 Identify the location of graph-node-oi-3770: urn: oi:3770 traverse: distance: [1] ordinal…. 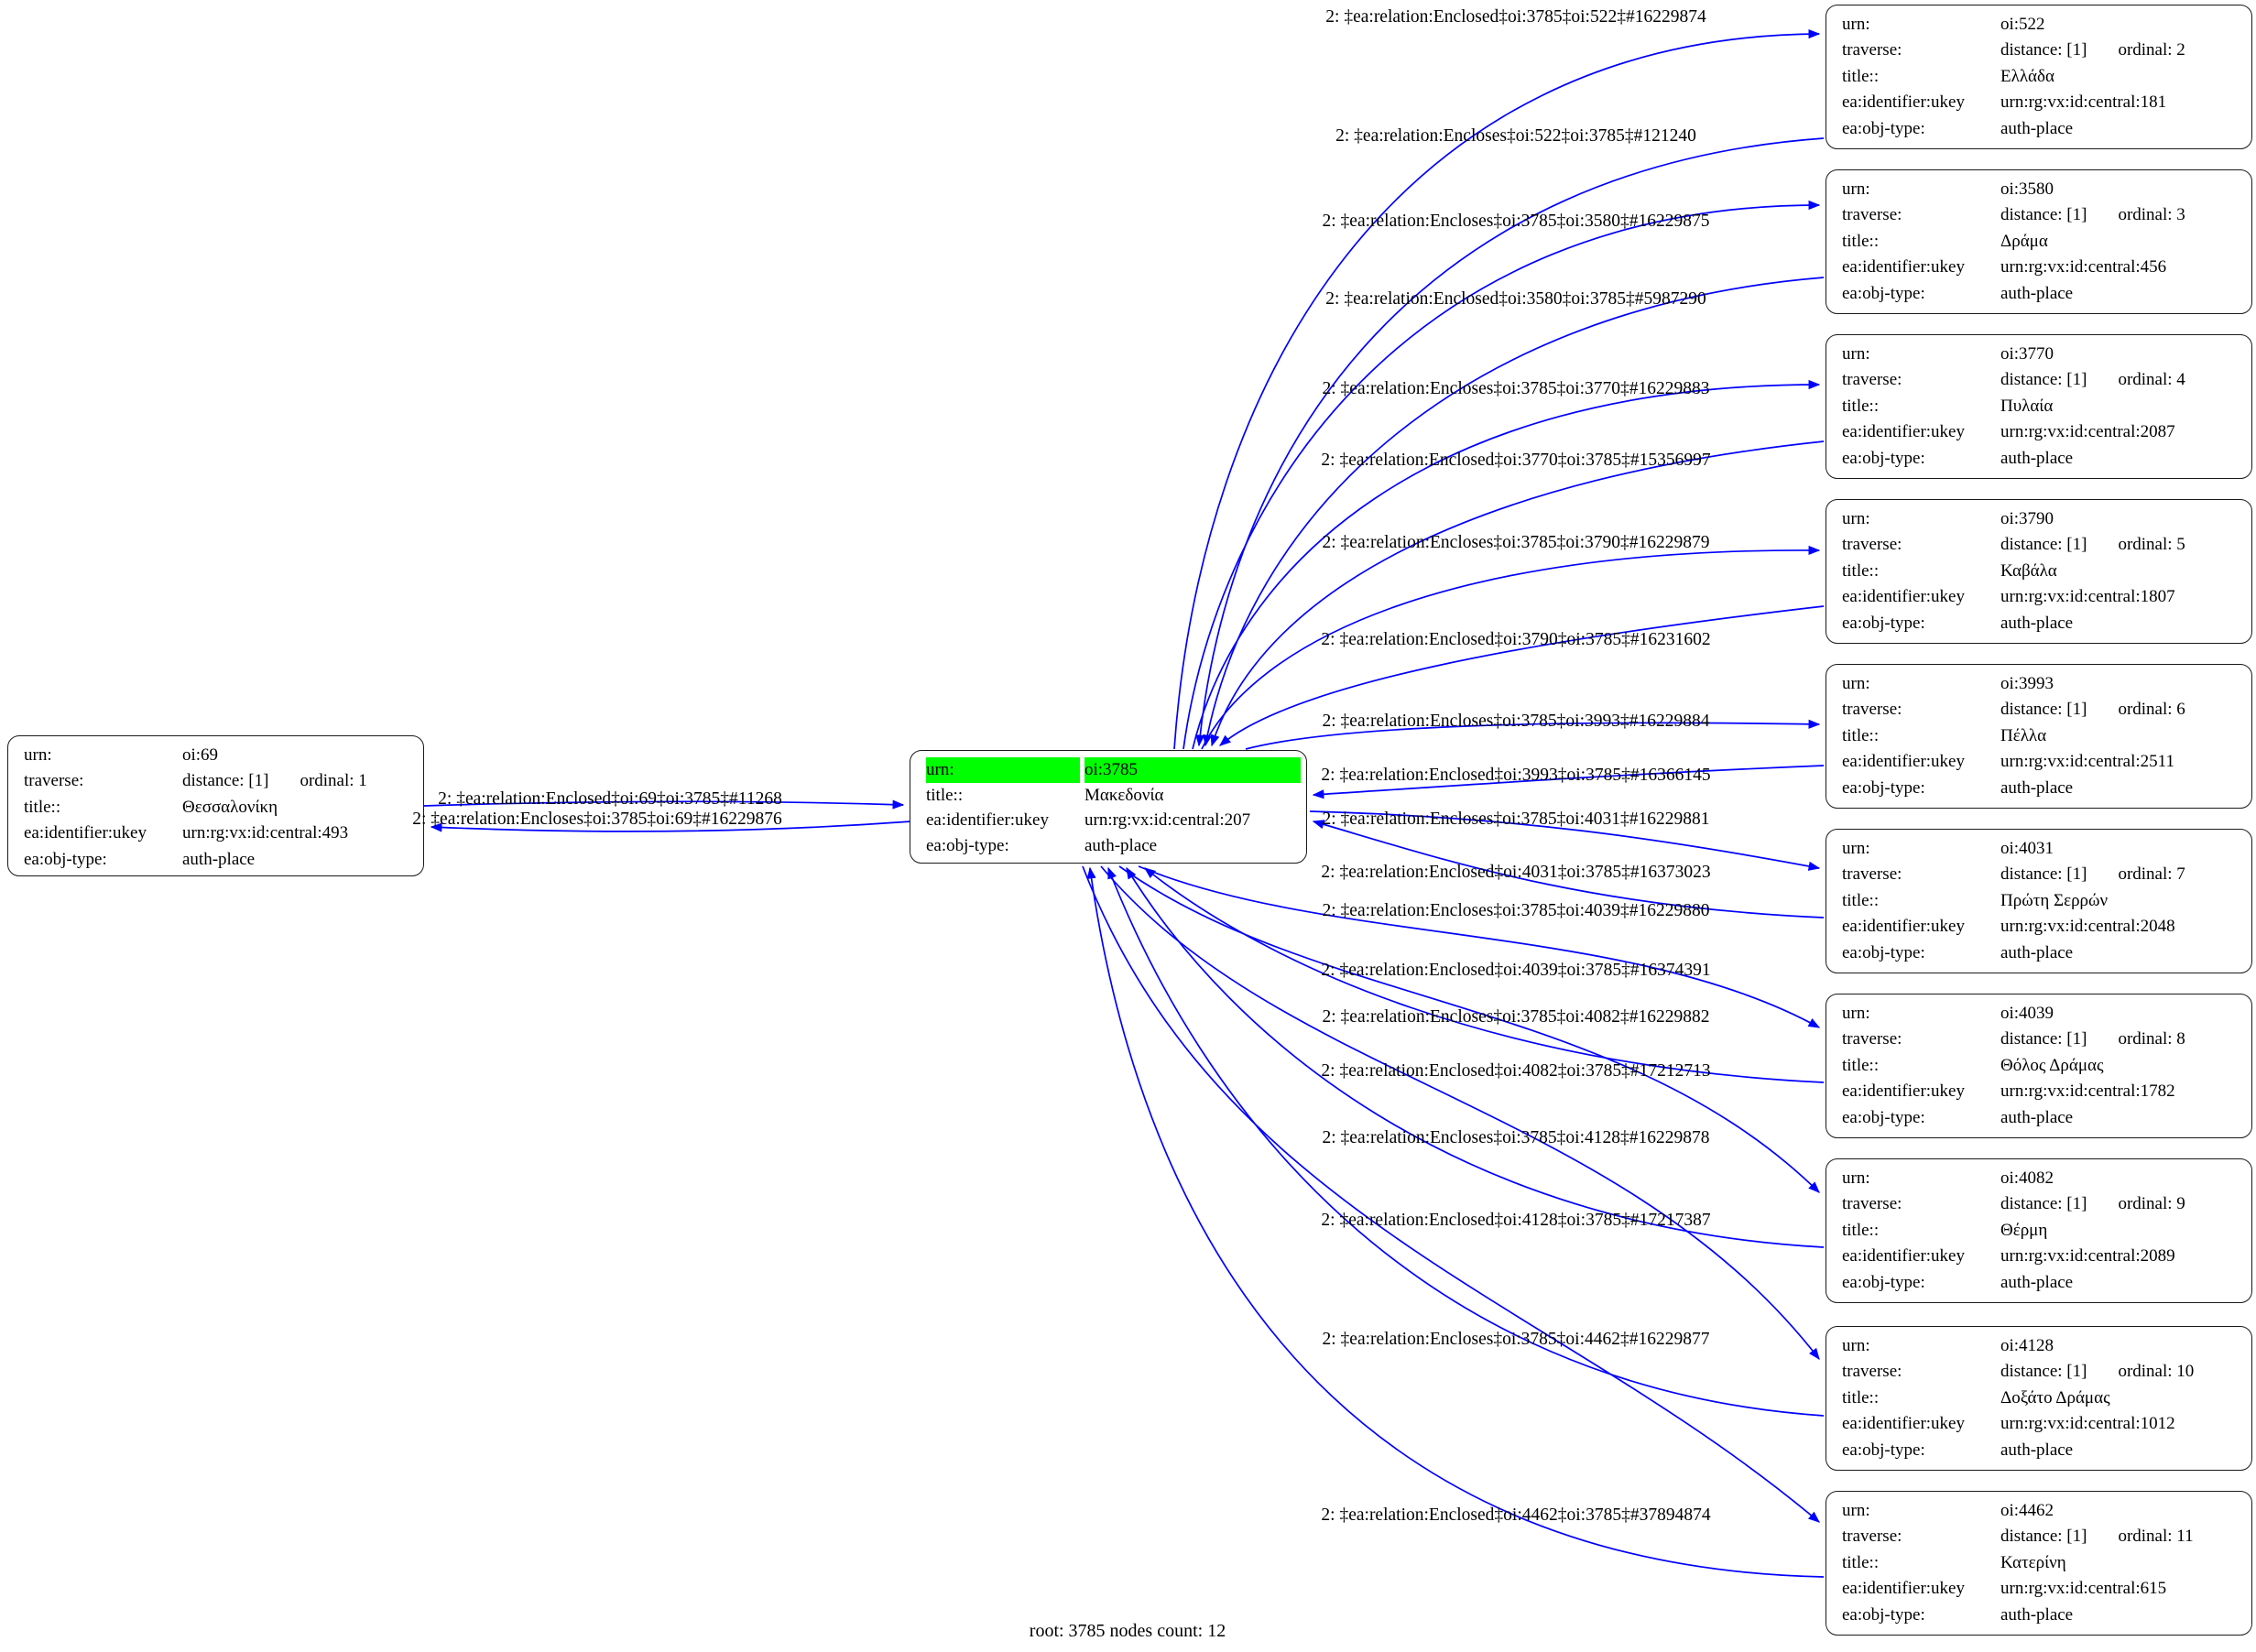
(2039, 407).